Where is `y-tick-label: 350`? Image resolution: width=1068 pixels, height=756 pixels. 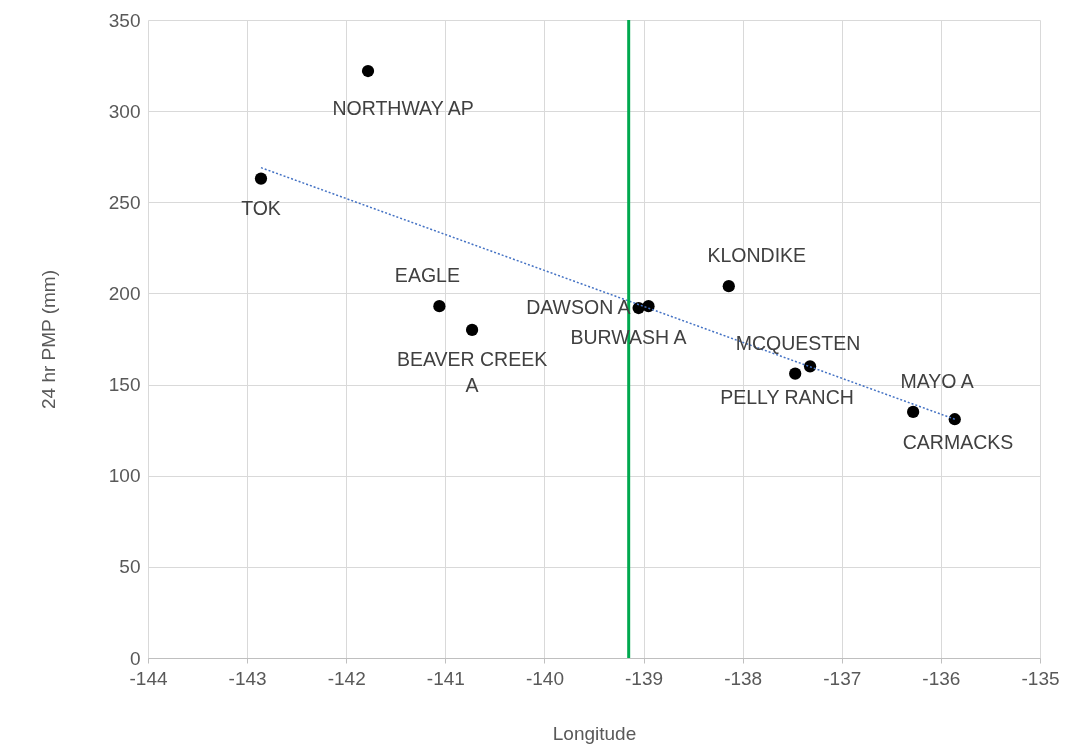 y-tick-label: 350 is located at coordinates (124, 20).